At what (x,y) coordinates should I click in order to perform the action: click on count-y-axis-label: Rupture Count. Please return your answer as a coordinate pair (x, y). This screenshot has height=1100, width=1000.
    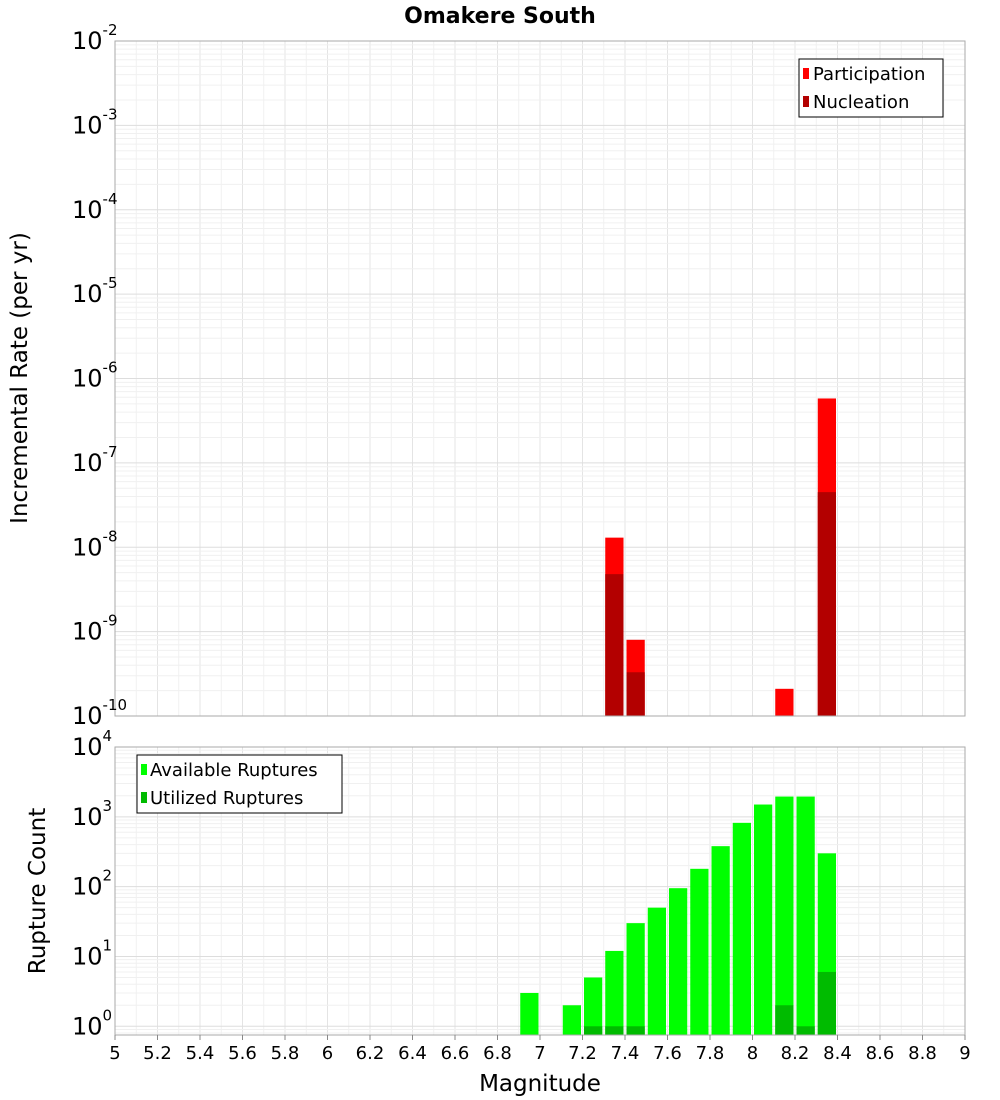
    Looking at the image, I should click on (38, 891).